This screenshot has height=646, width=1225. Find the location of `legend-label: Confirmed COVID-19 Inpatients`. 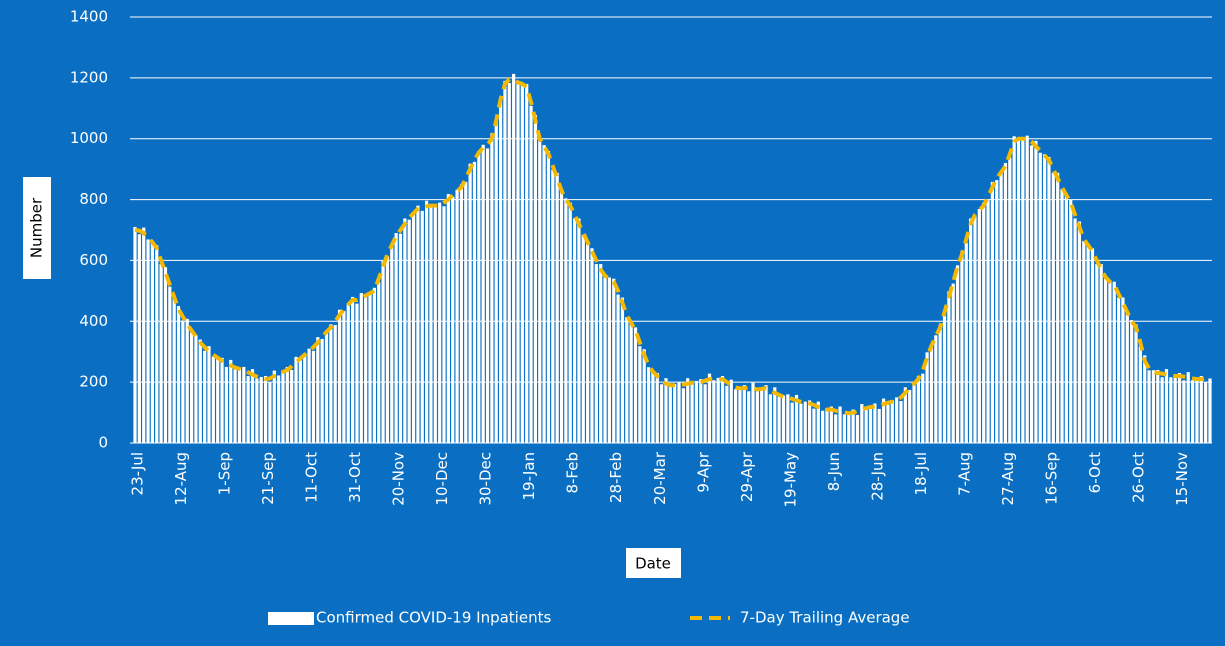

legend-label: Confirmed COVID-19 Inpatients is located at coordinates (433, 618).